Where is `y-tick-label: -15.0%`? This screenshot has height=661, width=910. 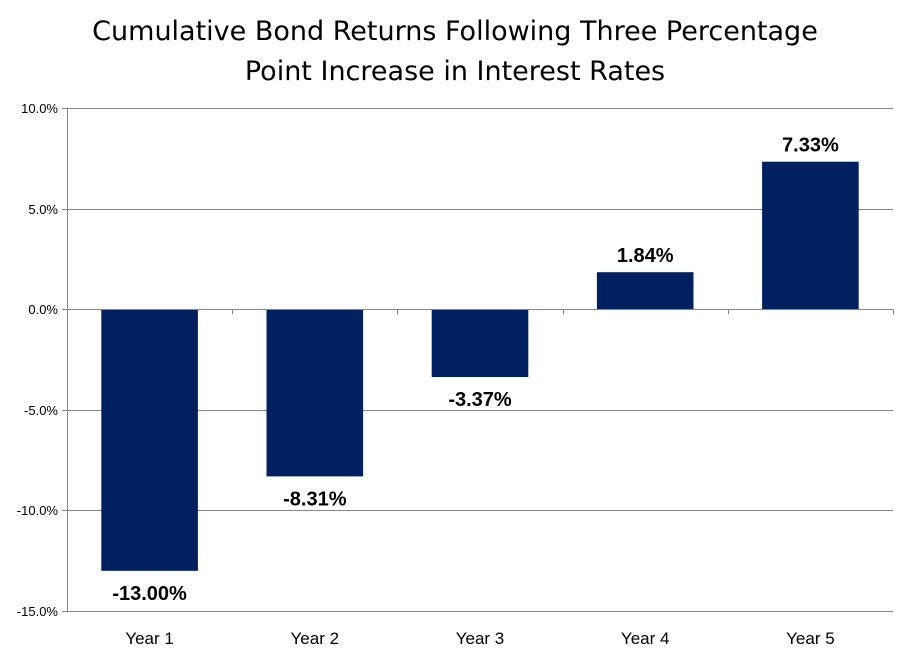 y-tick-label: -15.0% is located at coordinates (38, 611).